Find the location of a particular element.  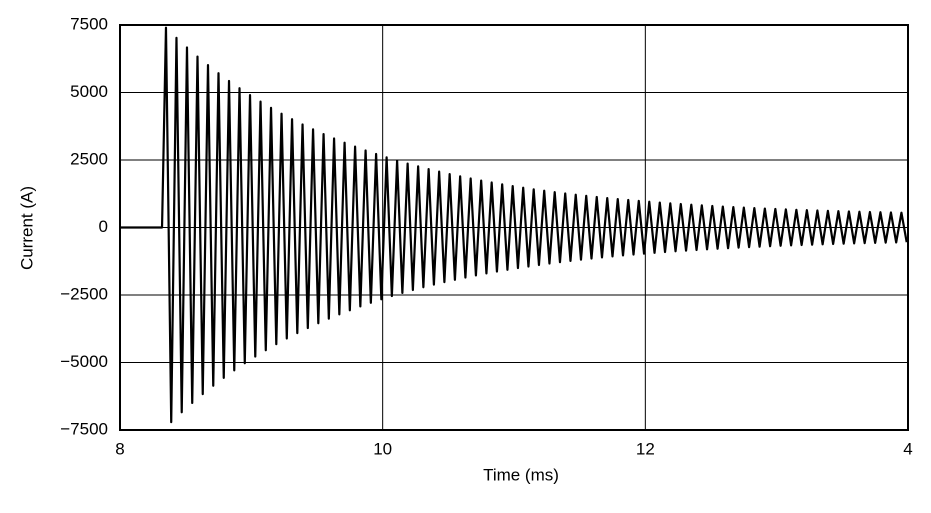

y-tick-label: 7500 is located at coordinates (89, 23).